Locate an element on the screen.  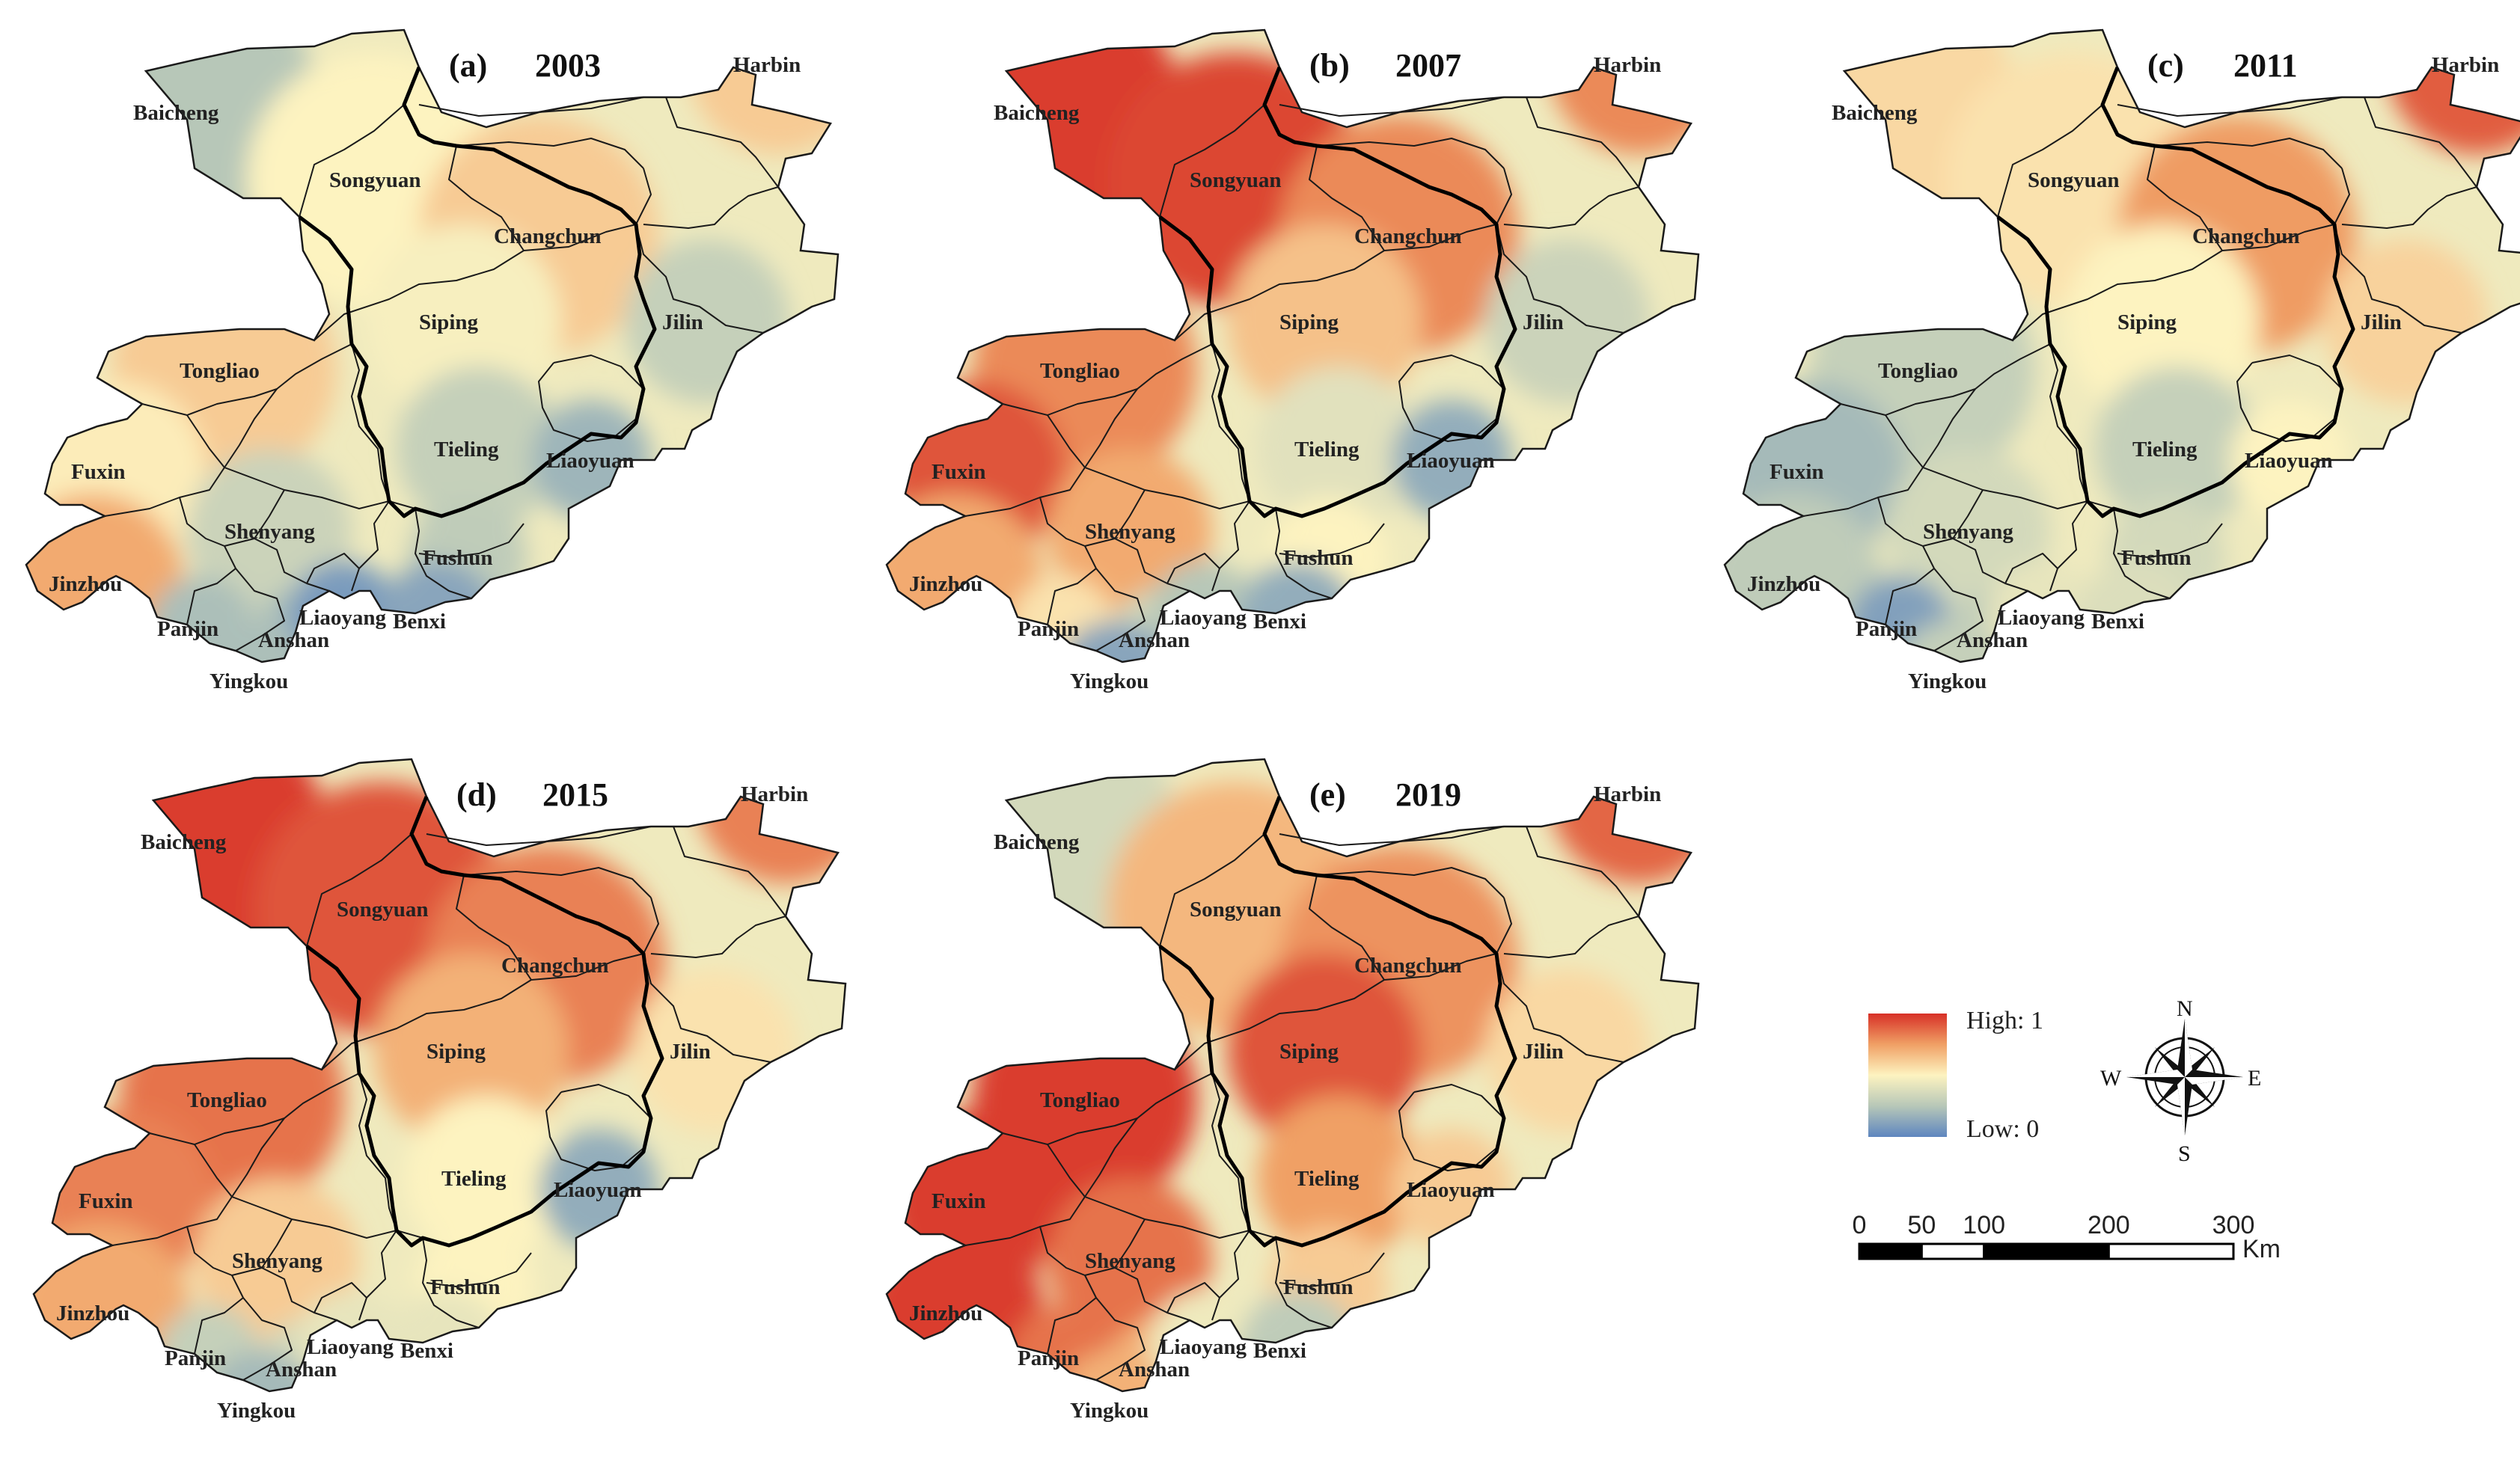
panel-label: (a) is located at coordinates (468, 65).